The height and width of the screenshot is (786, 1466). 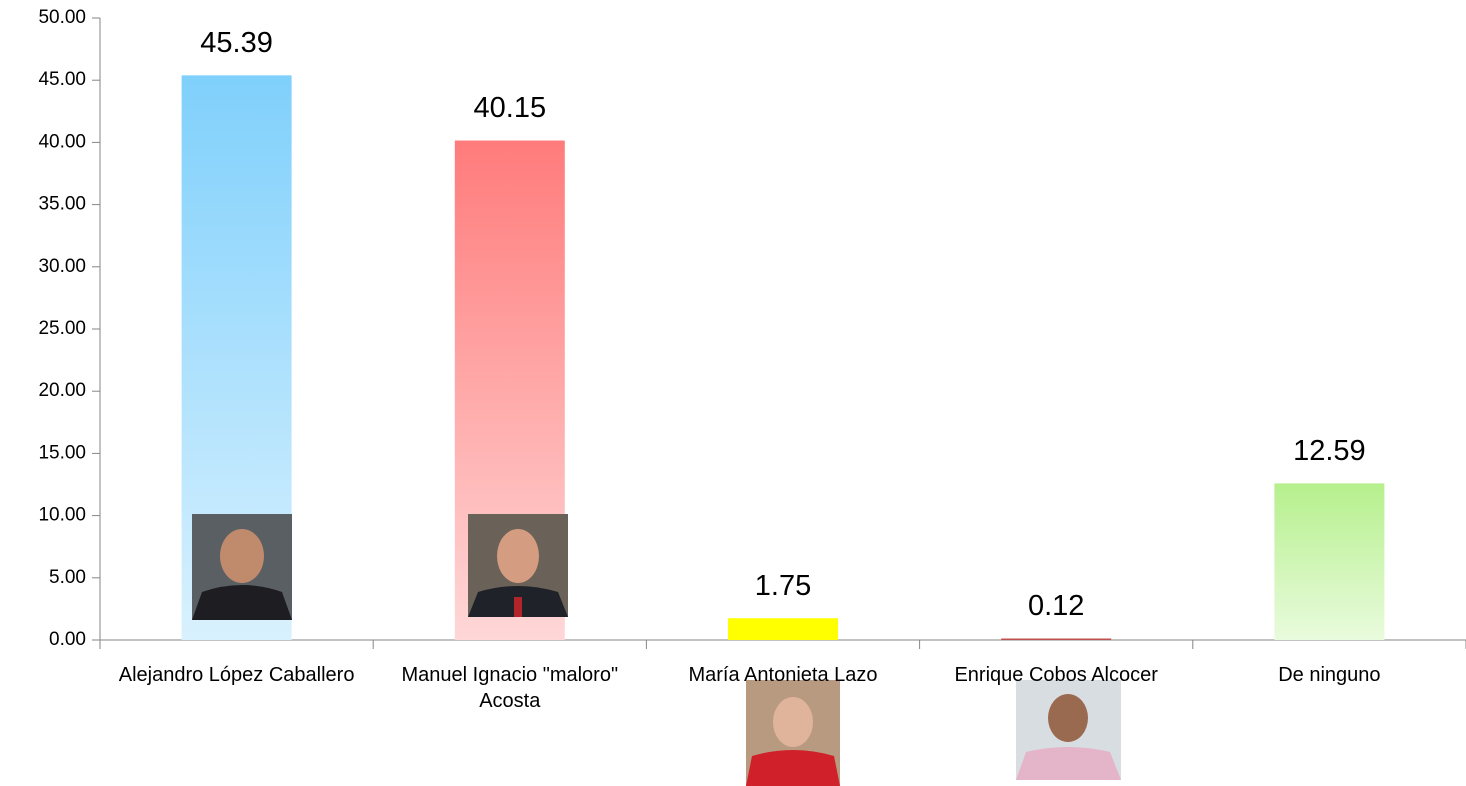 I want to click on y-tick-label: 0.00, so click(x=67, y=639).